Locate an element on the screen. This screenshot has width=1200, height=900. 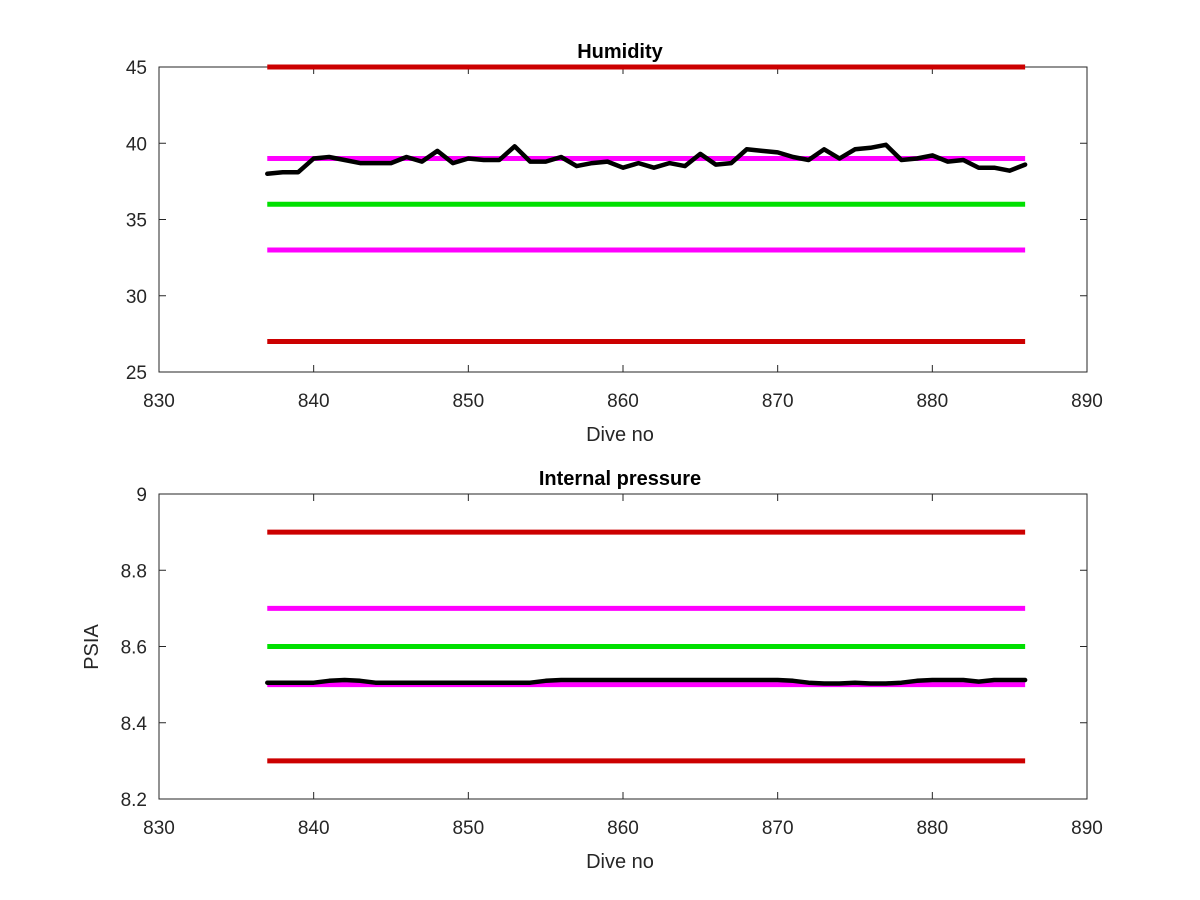
chart-title: Humidity is located at coordinates (620, 52).